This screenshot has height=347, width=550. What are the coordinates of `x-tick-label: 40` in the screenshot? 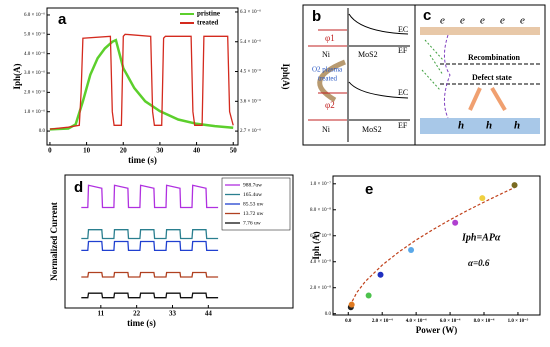 It's located at (197, 151).